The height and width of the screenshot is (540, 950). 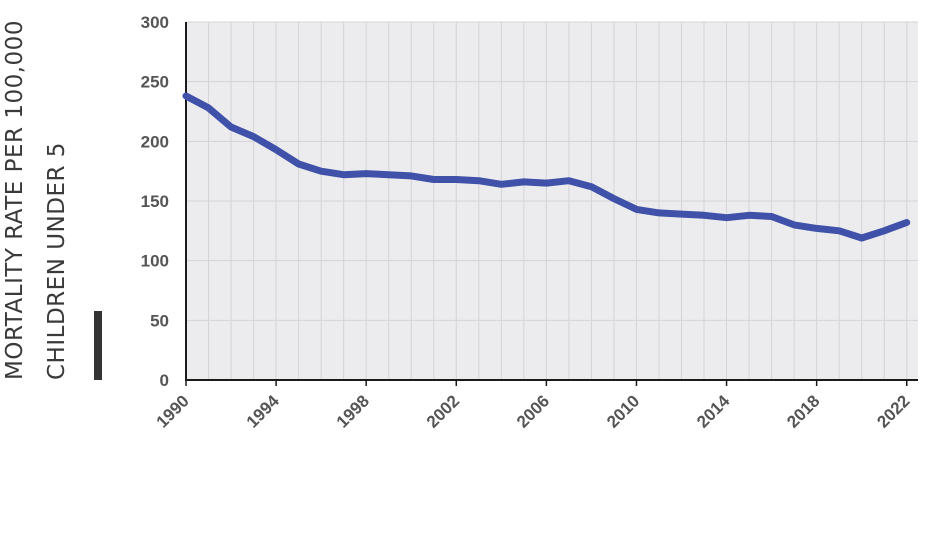 What do you see at coordinates (159, 320) in the screenshot?
I see `y-tick-label: 50` at bounding box center [159, 320].